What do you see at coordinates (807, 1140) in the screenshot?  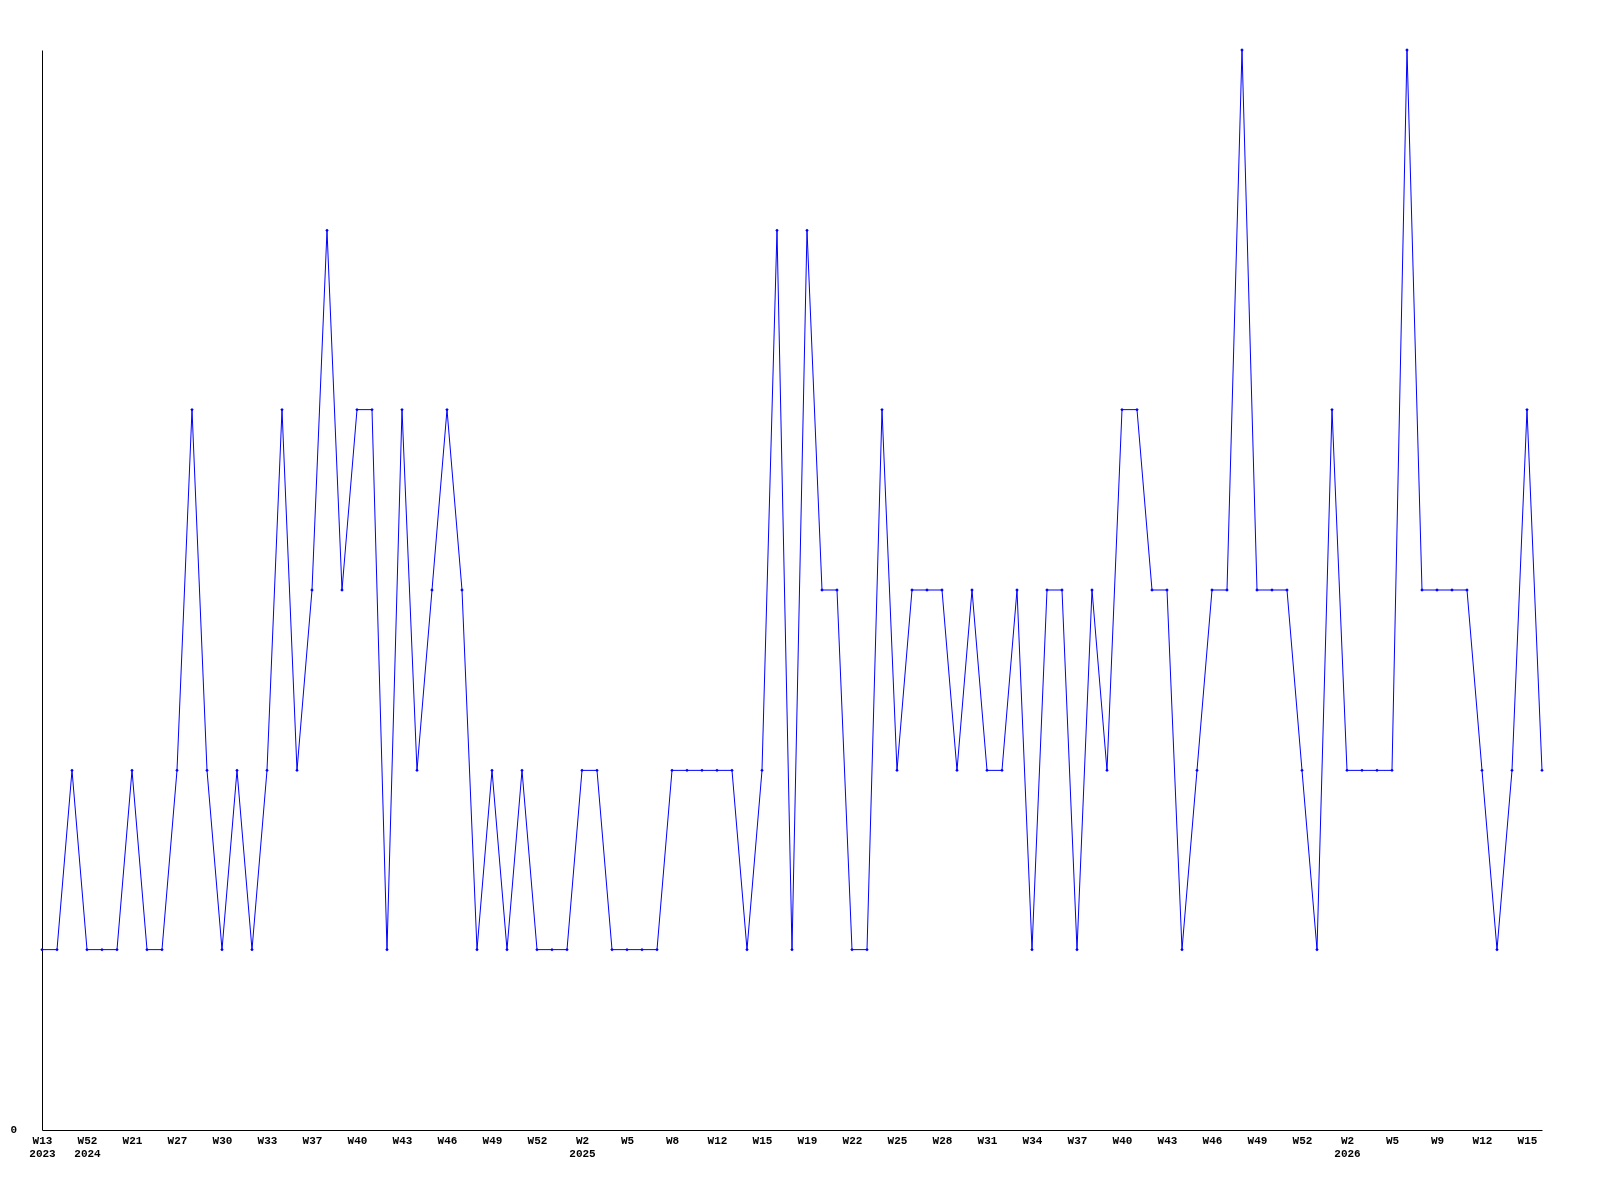 I see `x-tick-label: W19` at bounding box center [807, 1140].